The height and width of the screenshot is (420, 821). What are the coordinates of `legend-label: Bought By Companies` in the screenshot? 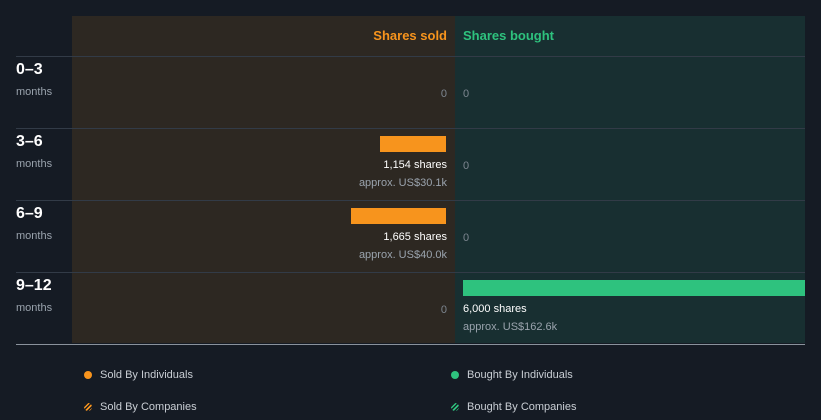 It's located at (522, 407).